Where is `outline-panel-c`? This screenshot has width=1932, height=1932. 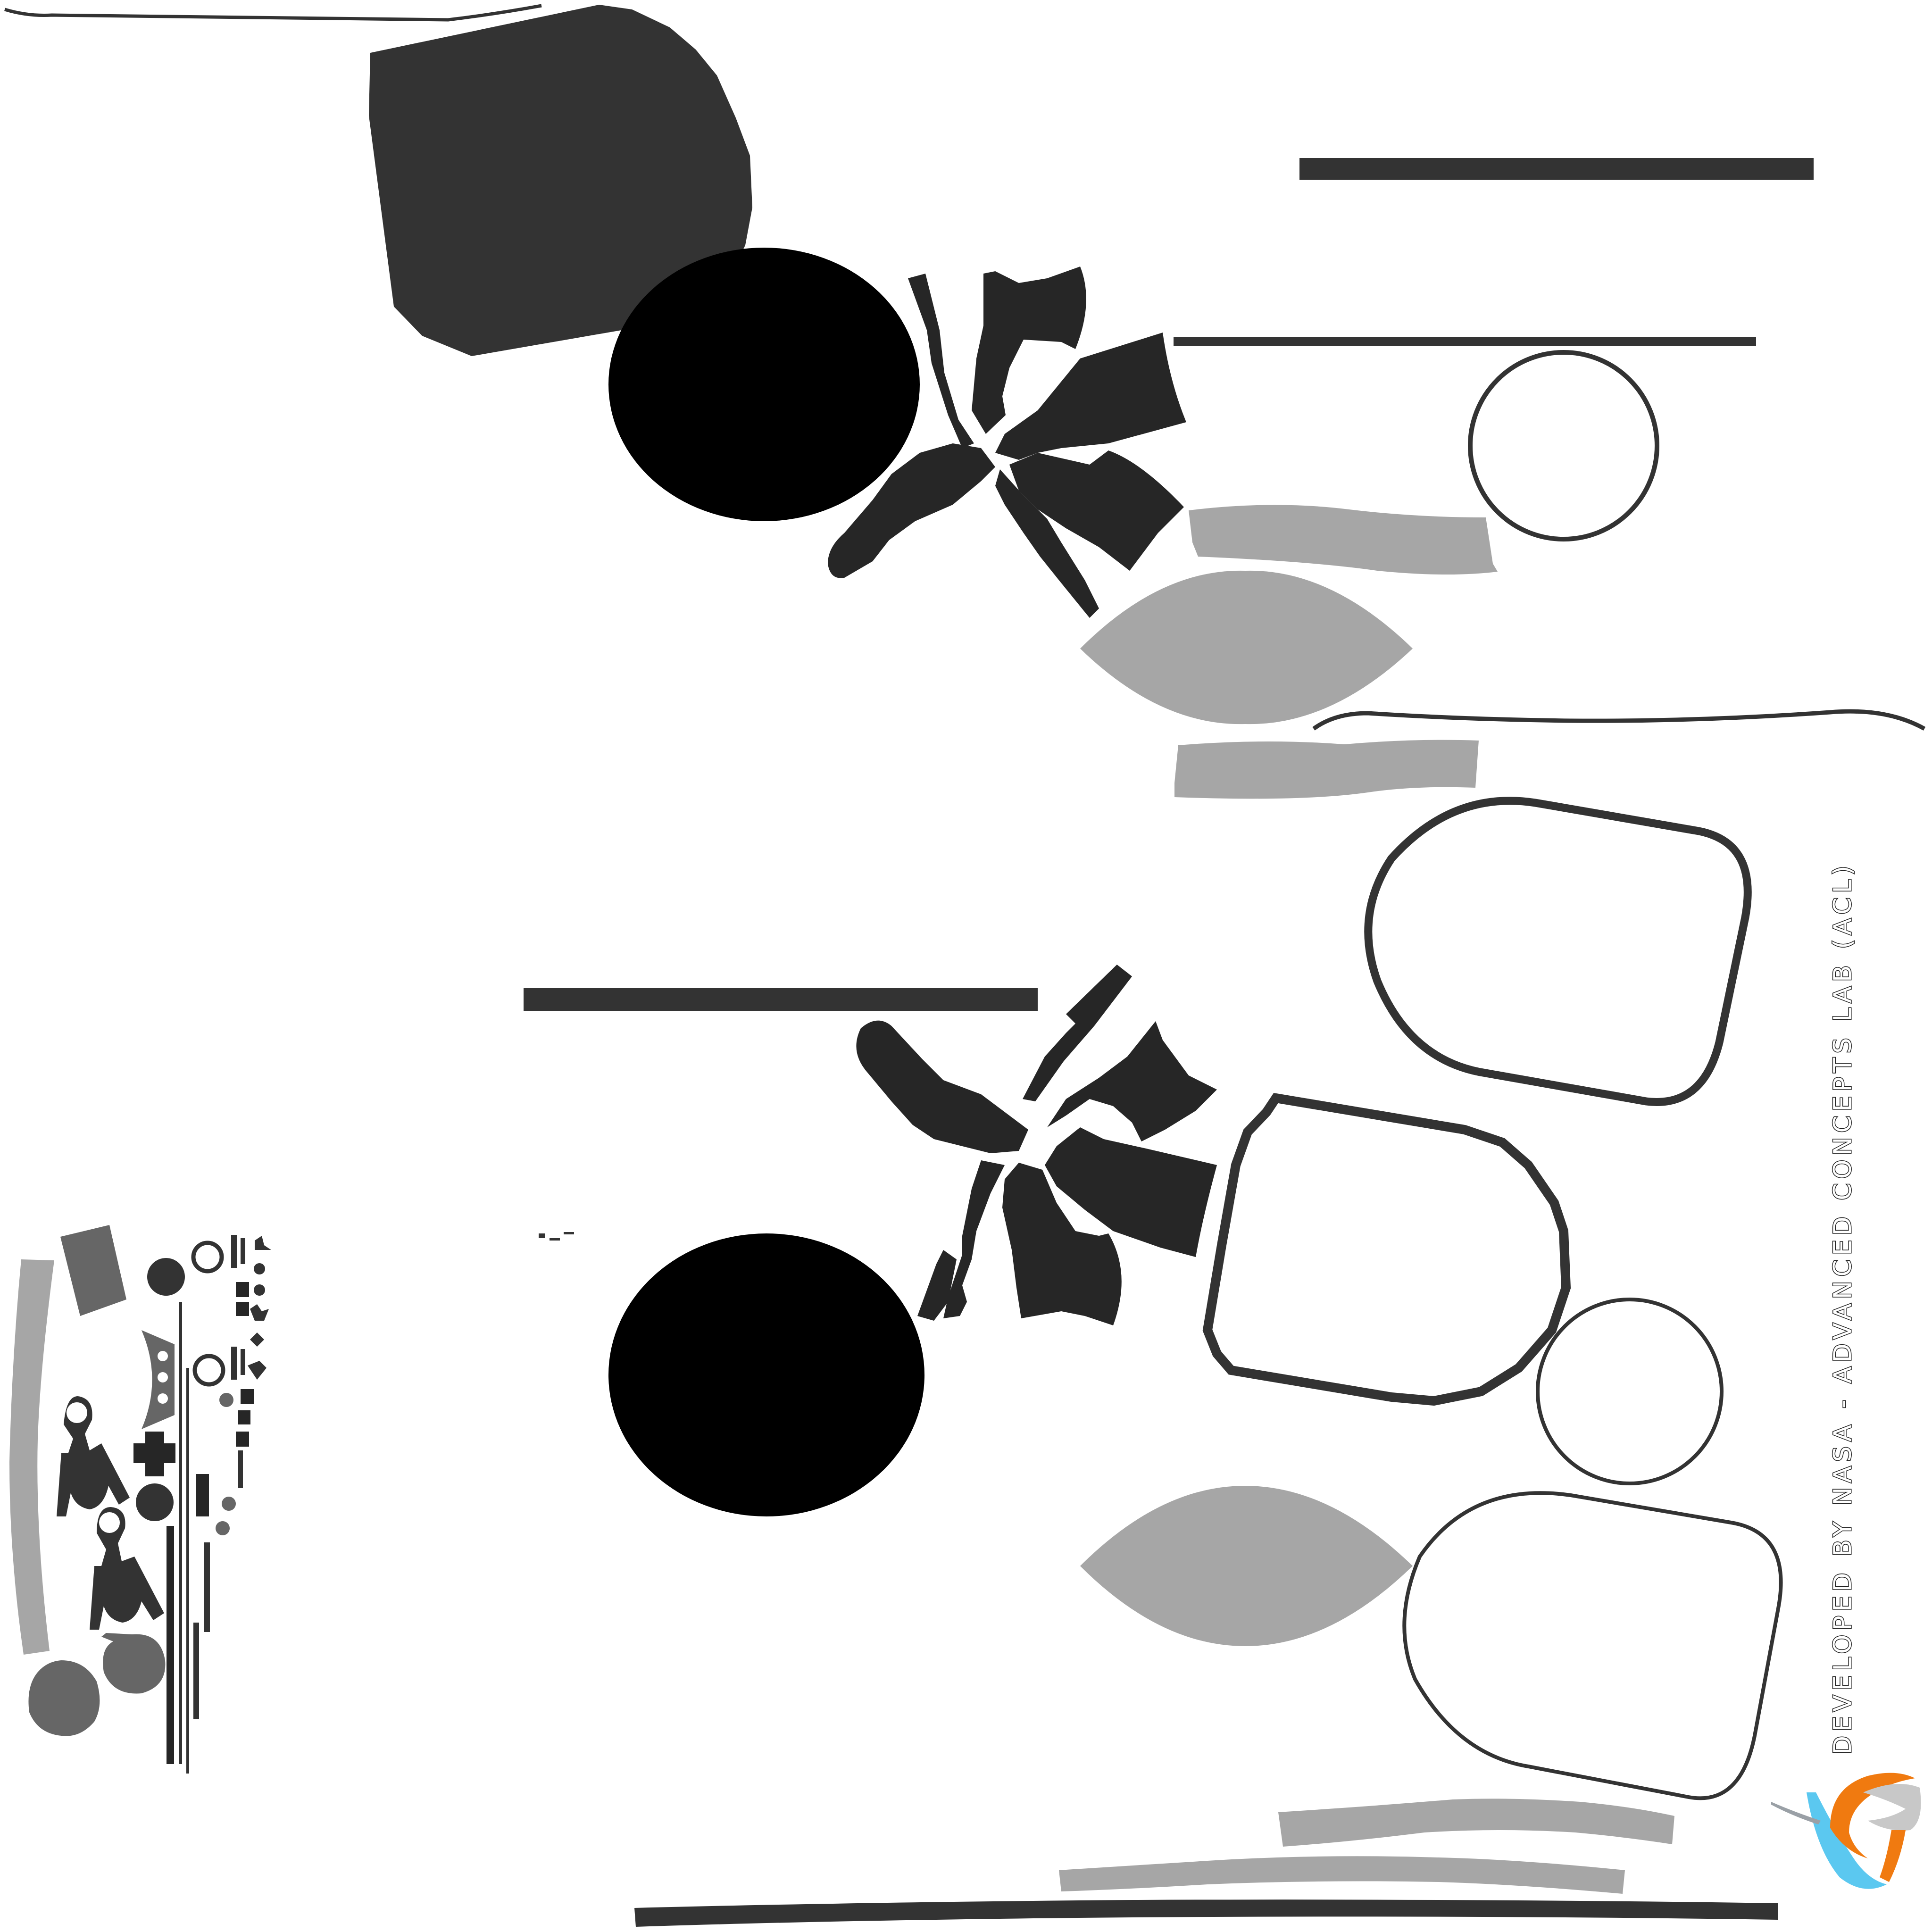 outline-panel-c is located at coordinates (1593, 1645).